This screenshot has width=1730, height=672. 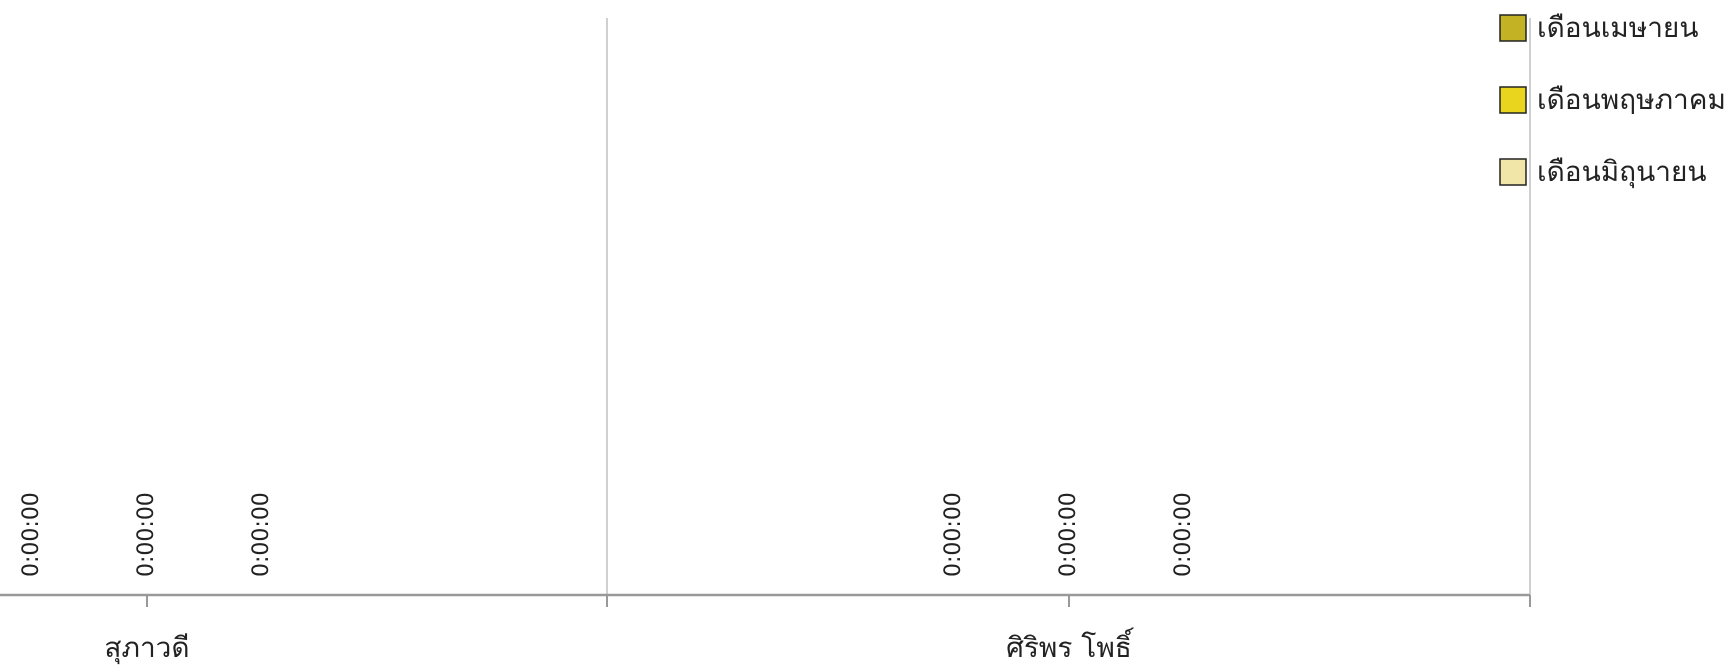 I want to click on category-label: ศิริพร โพธิ์, so click(x=1070, y=645).